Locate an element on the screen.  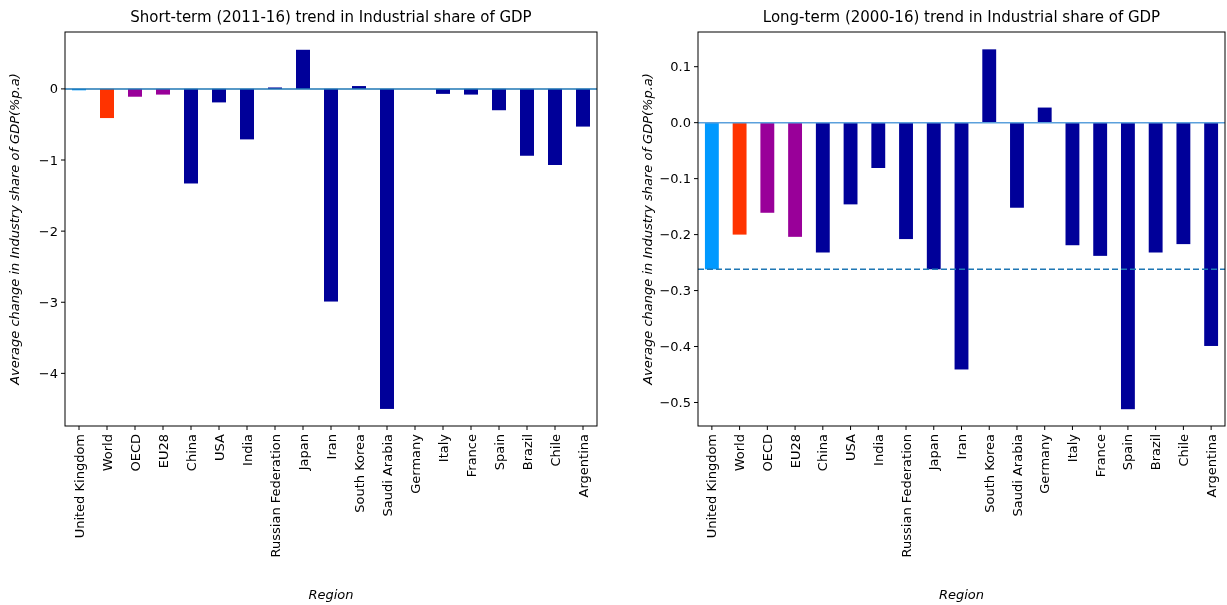
y-tick-label: −3 is located at coordinates (48, 302).